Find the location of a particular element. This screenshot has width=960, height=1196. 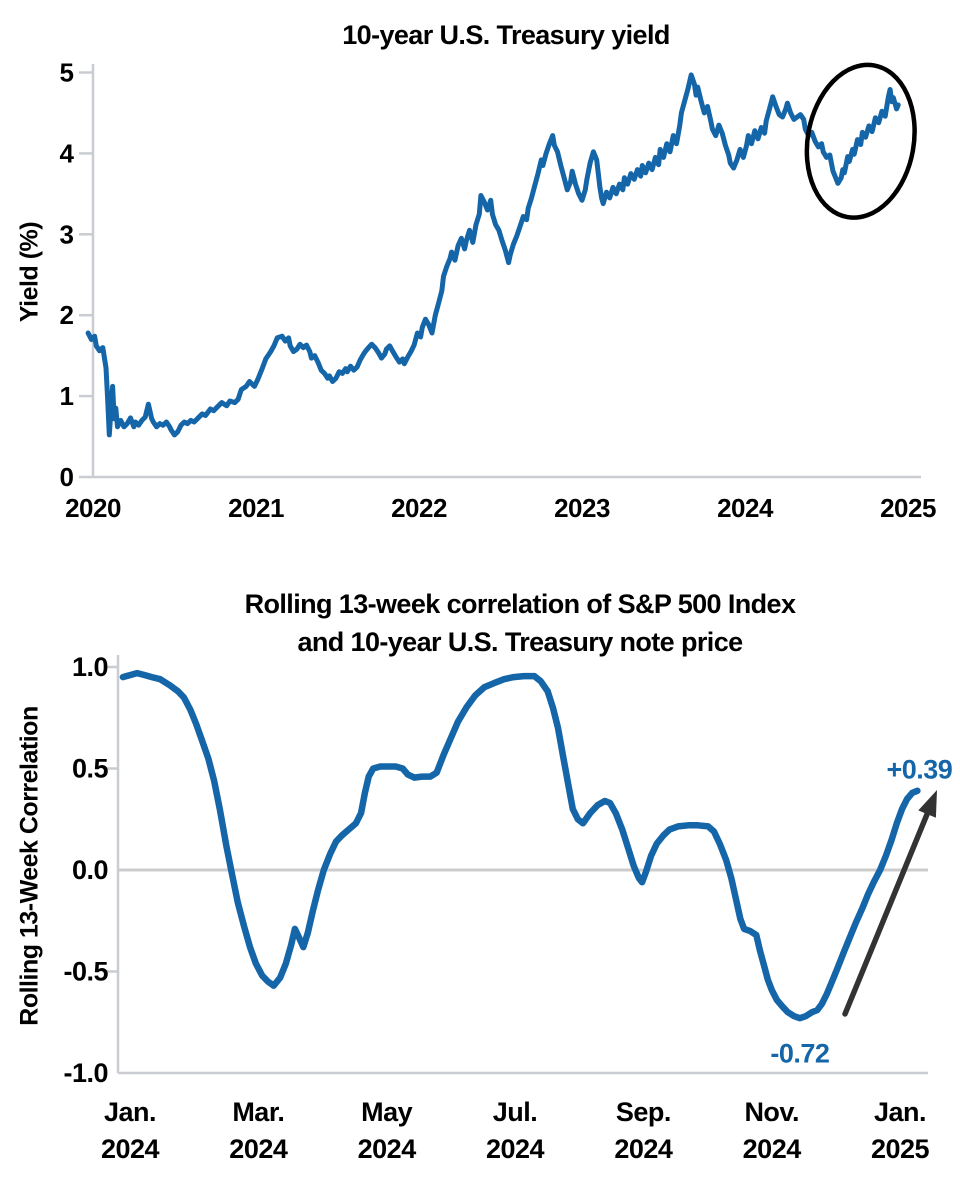

correlation-y-tick-label: -1.0 is located at coordinates (85, 1073).